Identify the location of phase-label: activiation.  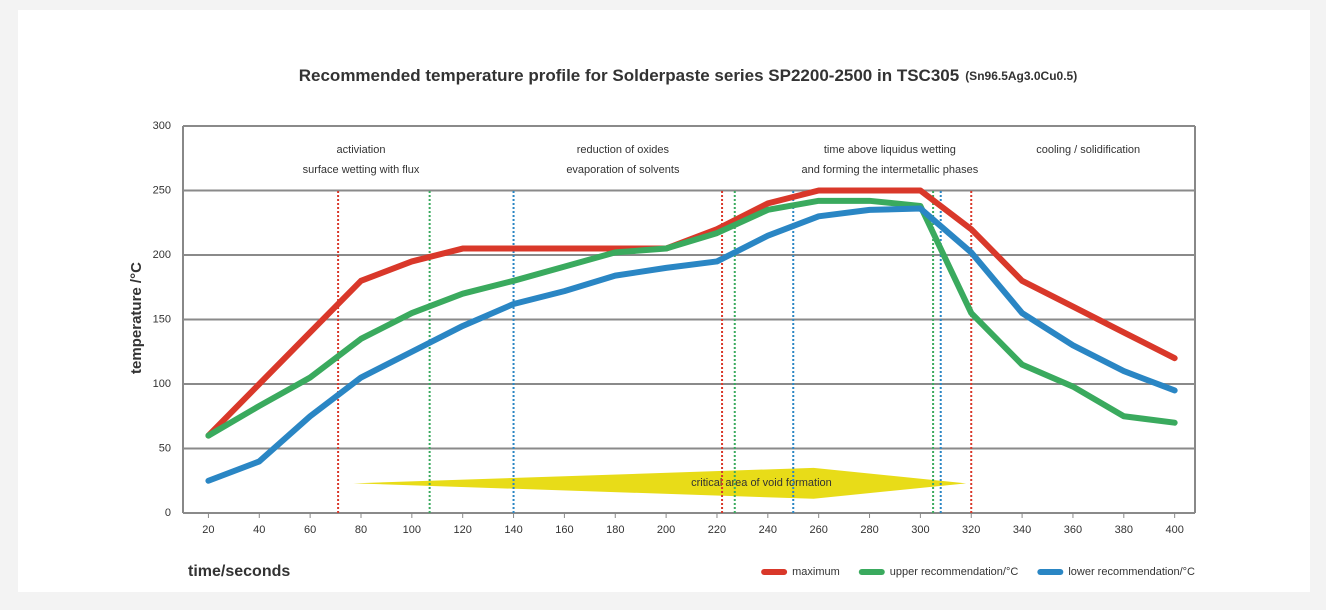
(361, 150).